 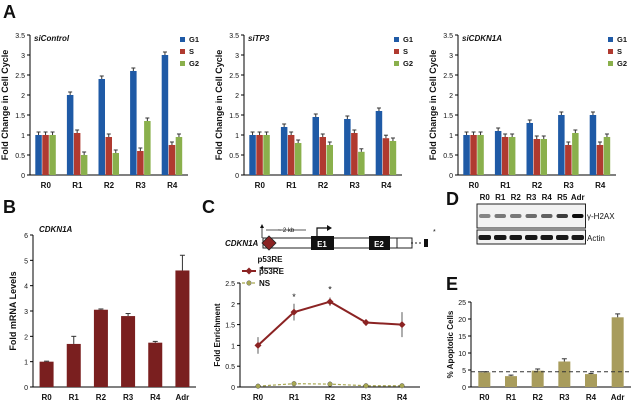 What do you see at coordinates (484, 379) in the screenshot?
I see `bar-r0` at bounding box center [484, 379].